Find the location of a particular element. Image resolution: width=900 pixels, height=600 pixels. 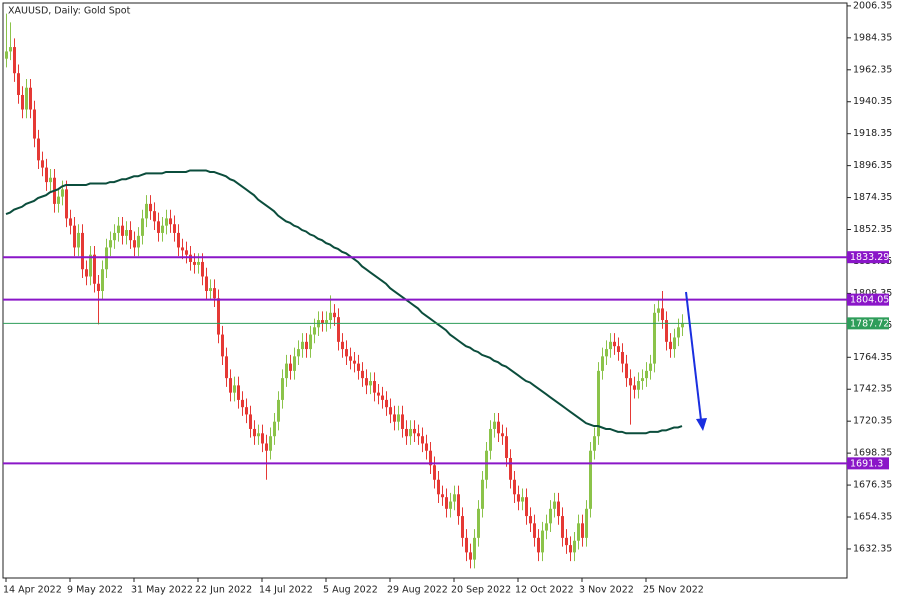

x-tick-label: 9 May 2022 is located at coordinates (95, 590).